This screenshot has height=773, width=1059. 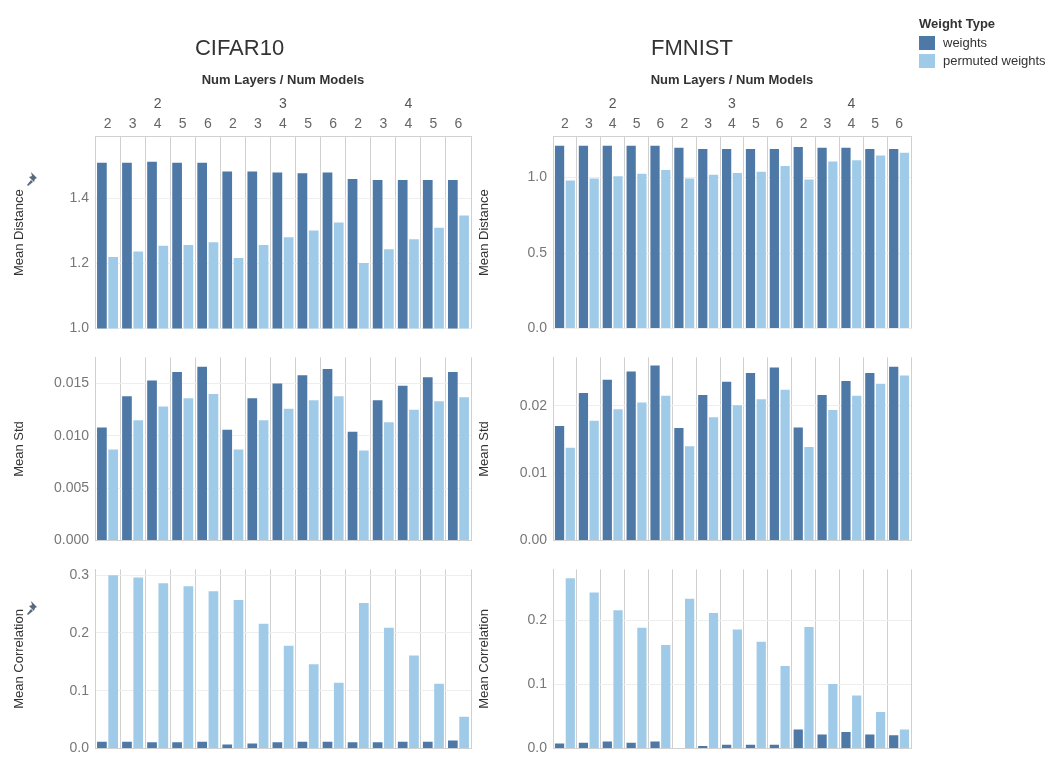 What do you see at coordinates (533, 539) in the screenshot?
I see `y-tick-label: 0.00` at bounding box center [533, 539].